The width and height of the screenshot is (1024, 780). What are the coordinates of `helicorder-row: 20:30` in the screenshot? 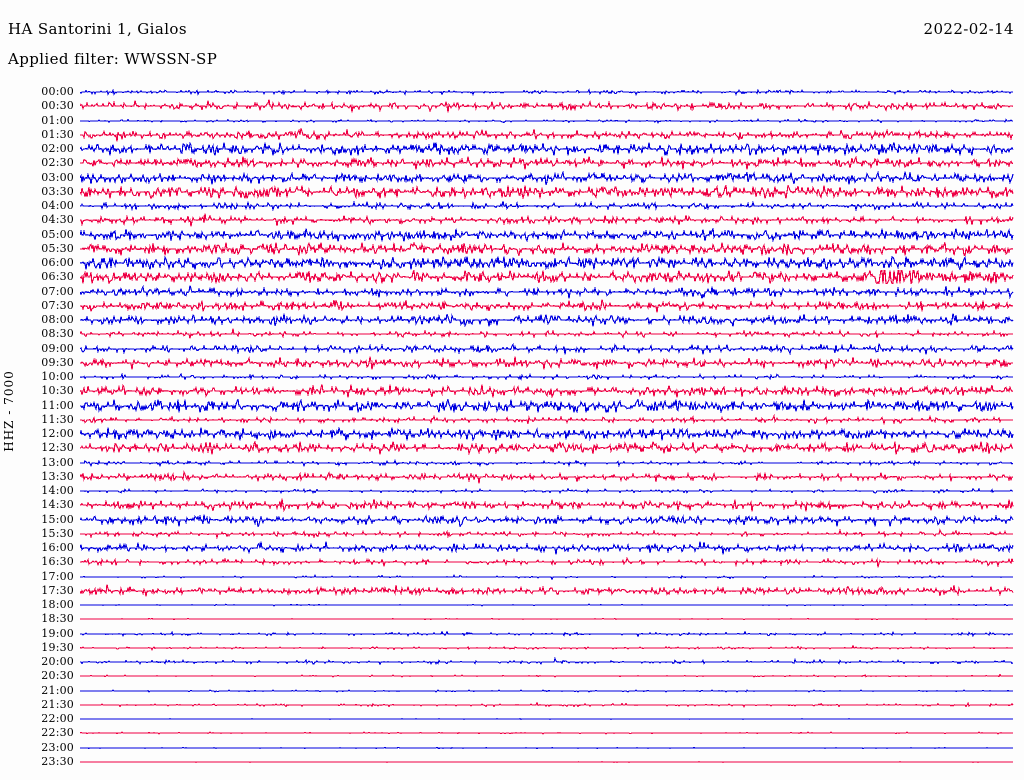 It's located at (512, 676).